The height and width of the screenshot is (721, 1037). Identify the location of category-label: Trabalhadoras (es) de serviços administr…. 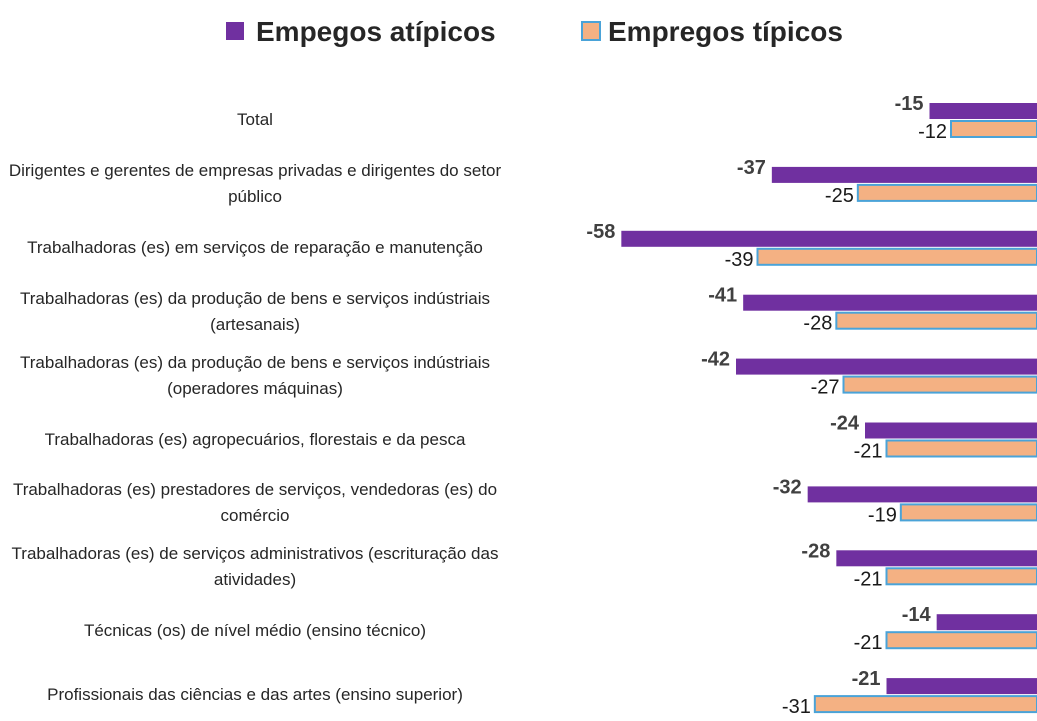
(255, 567).